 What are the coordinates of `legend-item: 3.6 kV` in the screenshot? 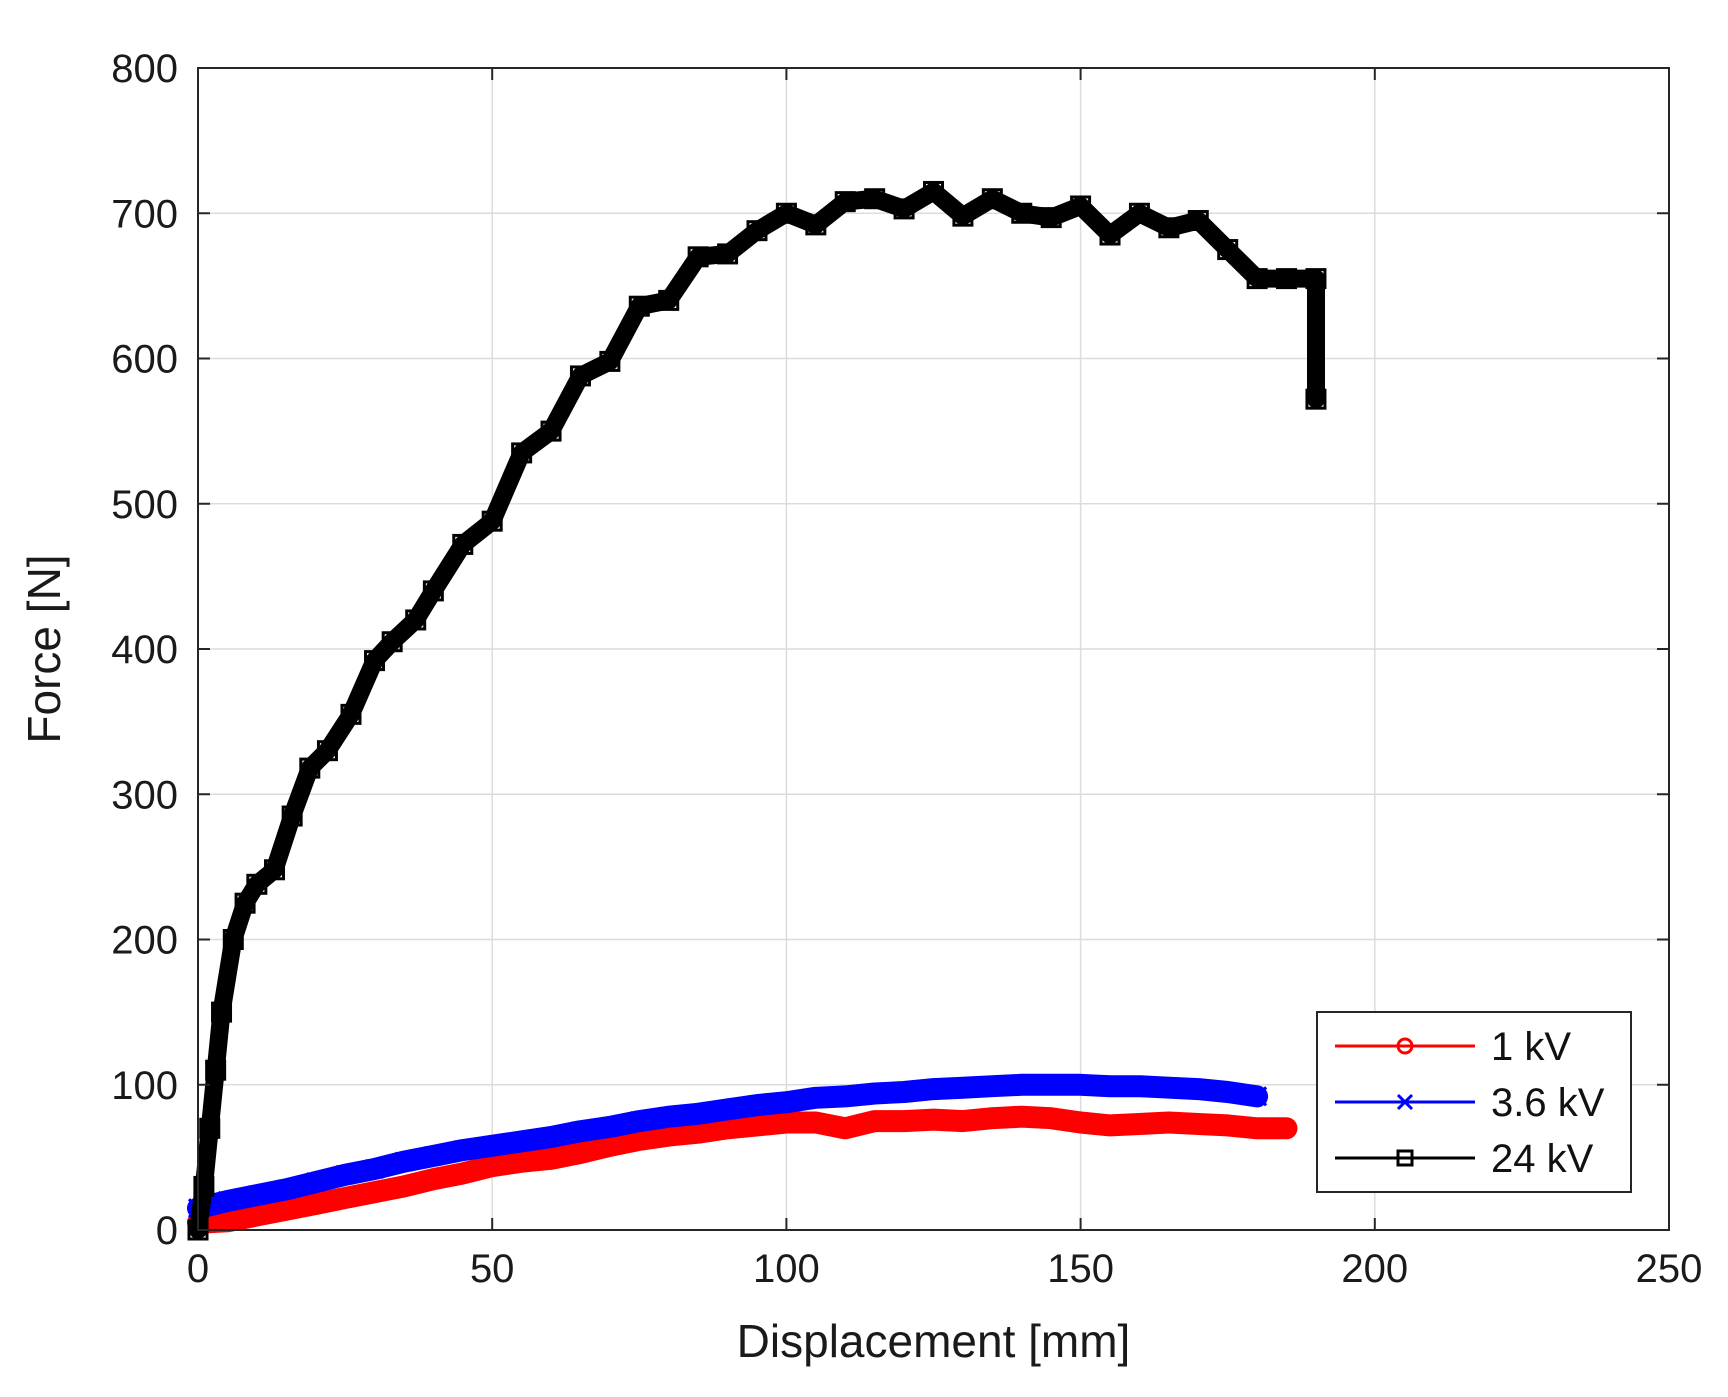 It's located at (1470, 1103).